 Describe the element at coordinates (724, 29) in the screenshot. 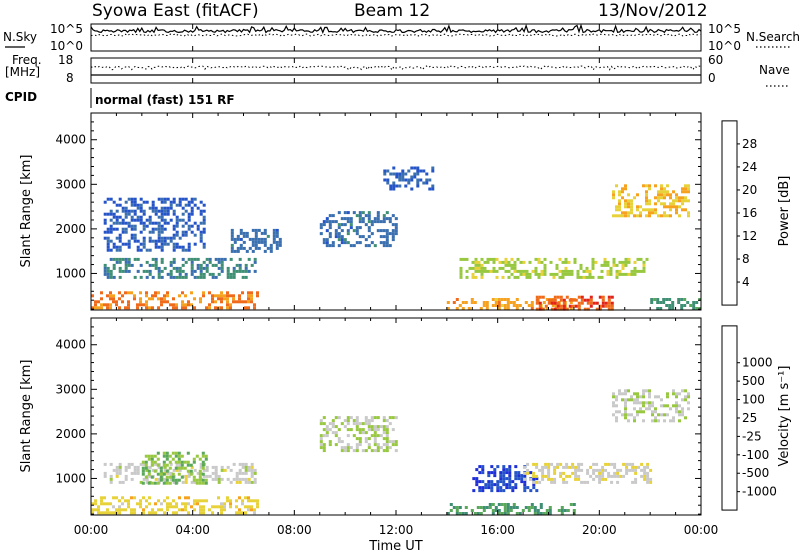

I see `noise-tick-high-right: 10^5` at that location.